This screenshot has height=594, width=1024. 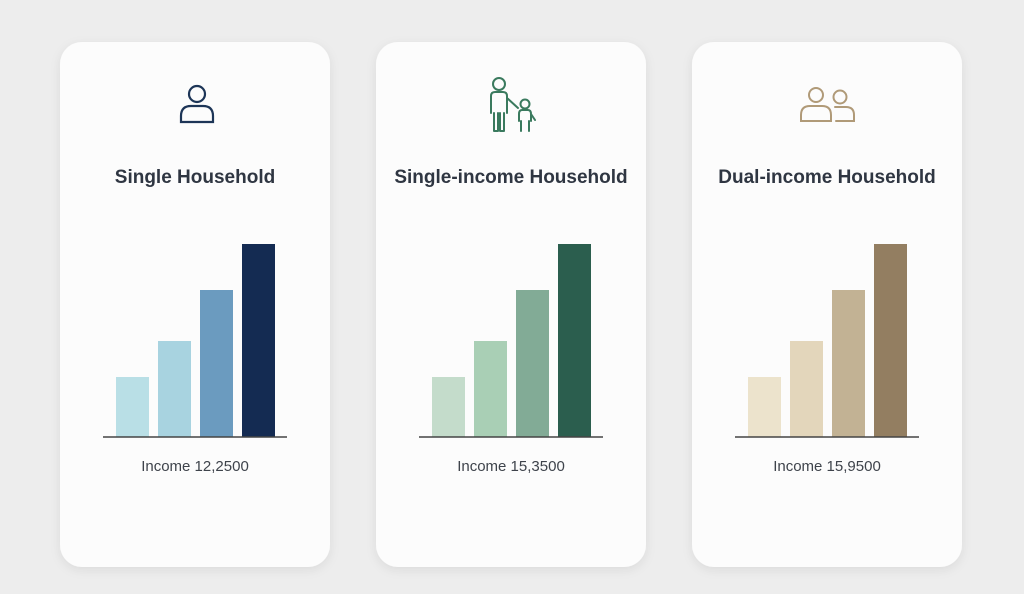 I want to click on income-caption: Income 15,9500, so click(x=827, y=466).